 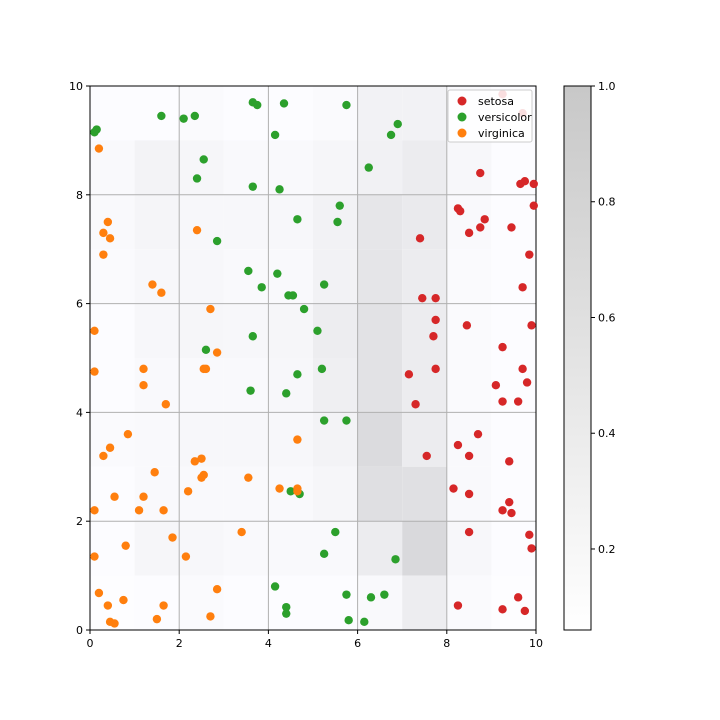 What do you see at coordinates (268, 643) in the screenshot?
I see `x-tick-label: 4` at bounding box center [268, 643].